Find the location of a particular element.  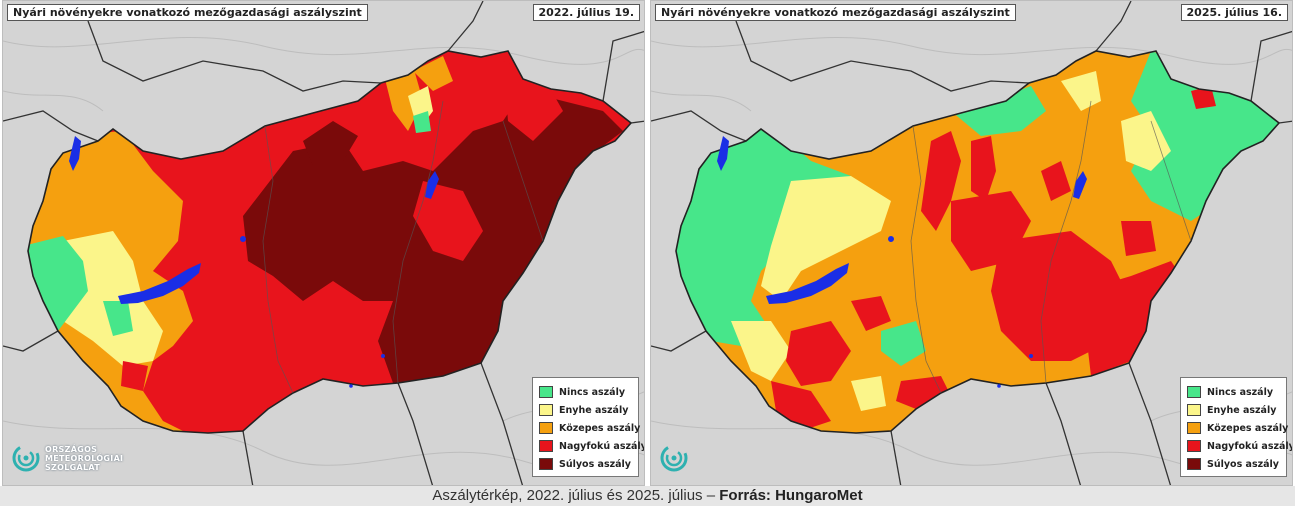

map-date: 2022. július 19. is located at coordinates (586, 12).